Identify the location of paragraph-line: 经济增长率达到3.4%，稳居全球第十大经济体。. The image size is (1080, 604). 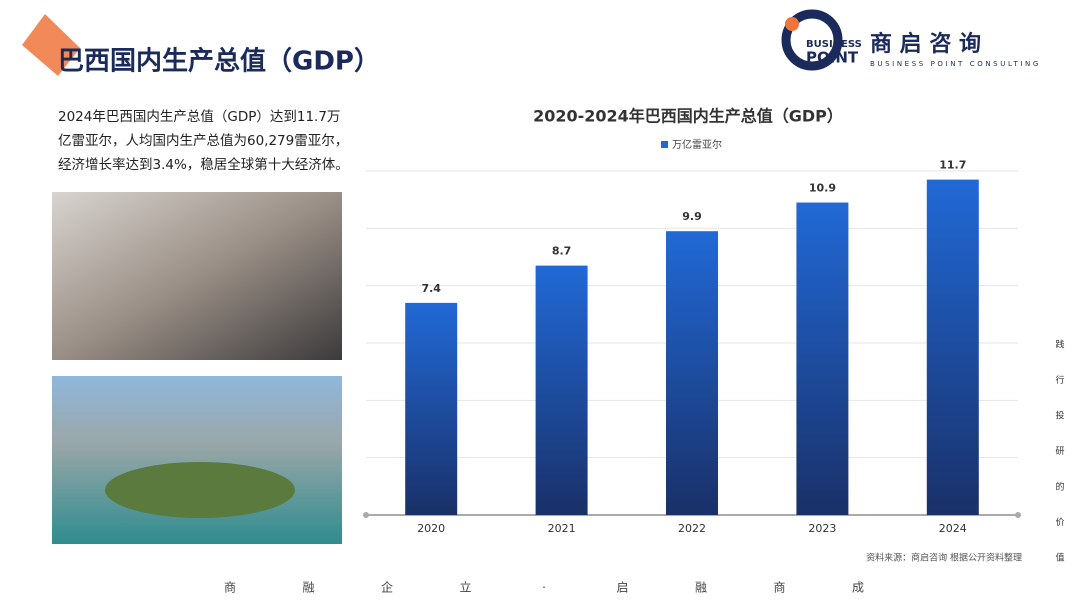
(203, 164).